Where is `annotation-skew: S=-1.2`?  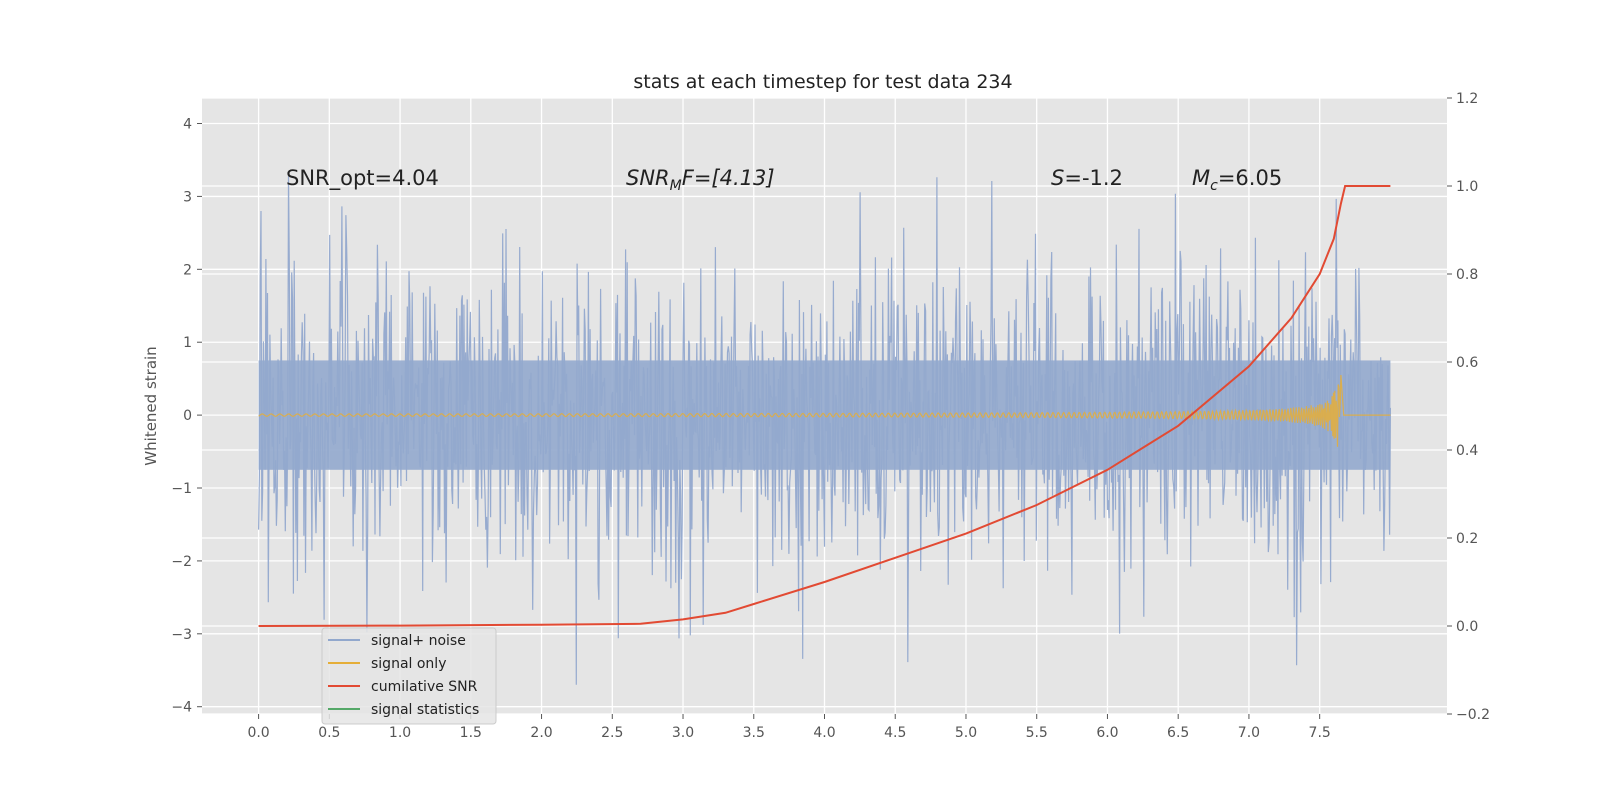 annotation-skew: S=-1.2 is located at coordinates (1087, 178).